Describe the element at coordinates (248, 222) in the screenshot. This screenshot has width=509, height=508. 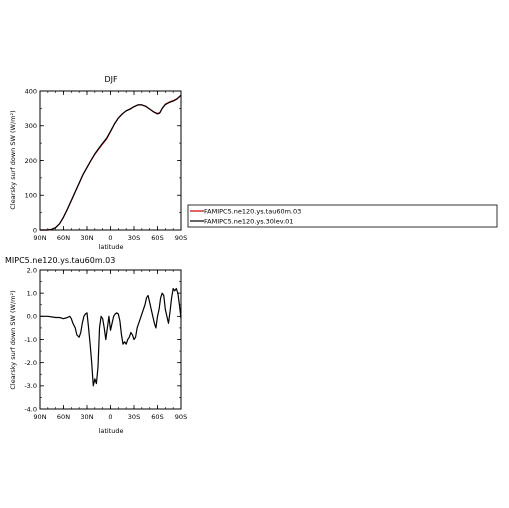
I see `legend-label-2: FAMIPC5.ne120.ys.30lev.01` at that location.